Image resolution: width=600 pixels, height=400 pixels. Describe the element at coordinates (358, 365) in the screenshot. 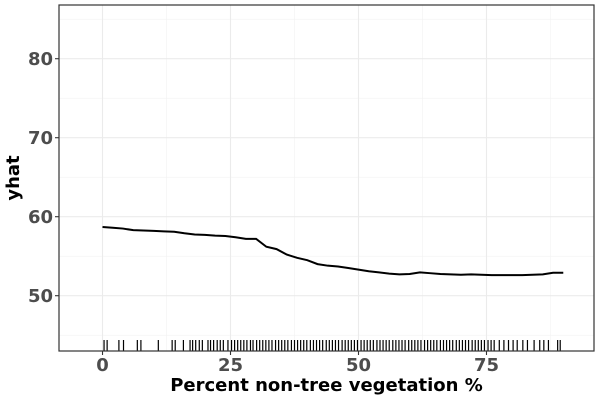

I see `x-tick-label: 50` at that location.